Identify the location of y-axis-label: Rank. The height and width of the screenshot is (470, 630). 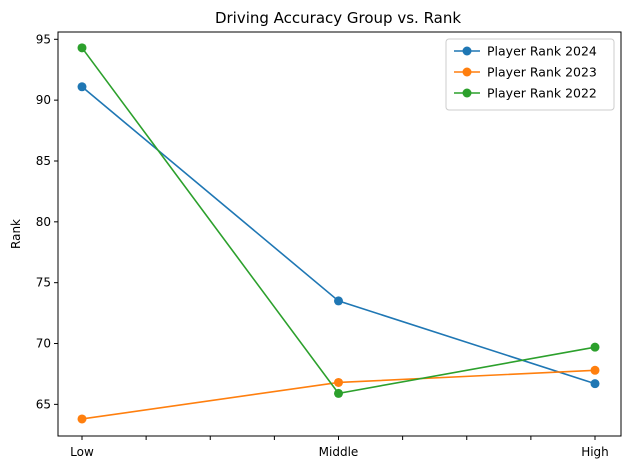
(16, 234).